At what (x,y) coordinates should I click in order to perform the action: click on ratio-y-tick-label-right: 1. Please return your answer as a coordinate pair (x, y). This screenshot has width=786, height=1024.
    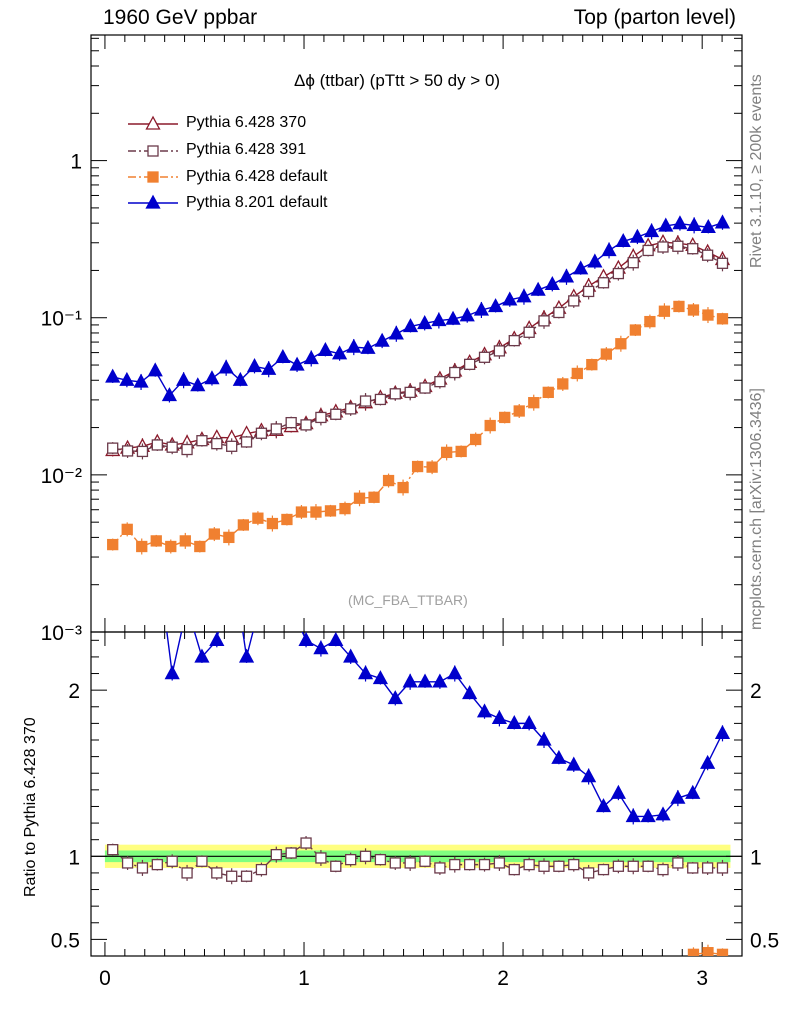
    Looking at the image, I should click on (756, 857).